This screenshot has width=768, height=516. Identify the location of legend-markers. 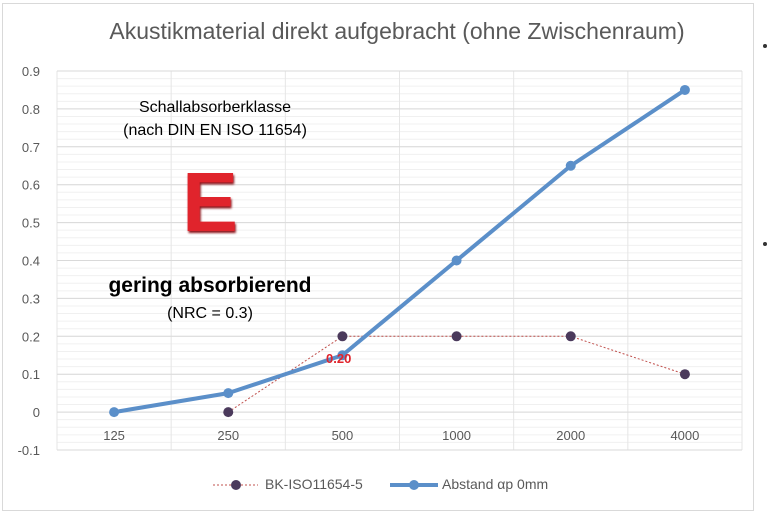
(325, 485).